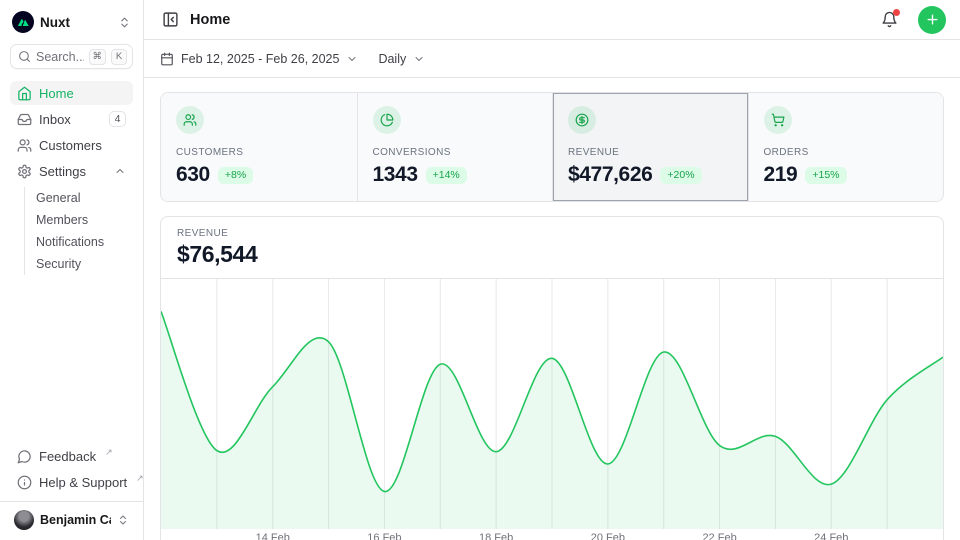 The image size is (960, 540). I want to click on date-range-picker: Feb 12, 2025 - Feb 26, 2025, so click(259, 59).